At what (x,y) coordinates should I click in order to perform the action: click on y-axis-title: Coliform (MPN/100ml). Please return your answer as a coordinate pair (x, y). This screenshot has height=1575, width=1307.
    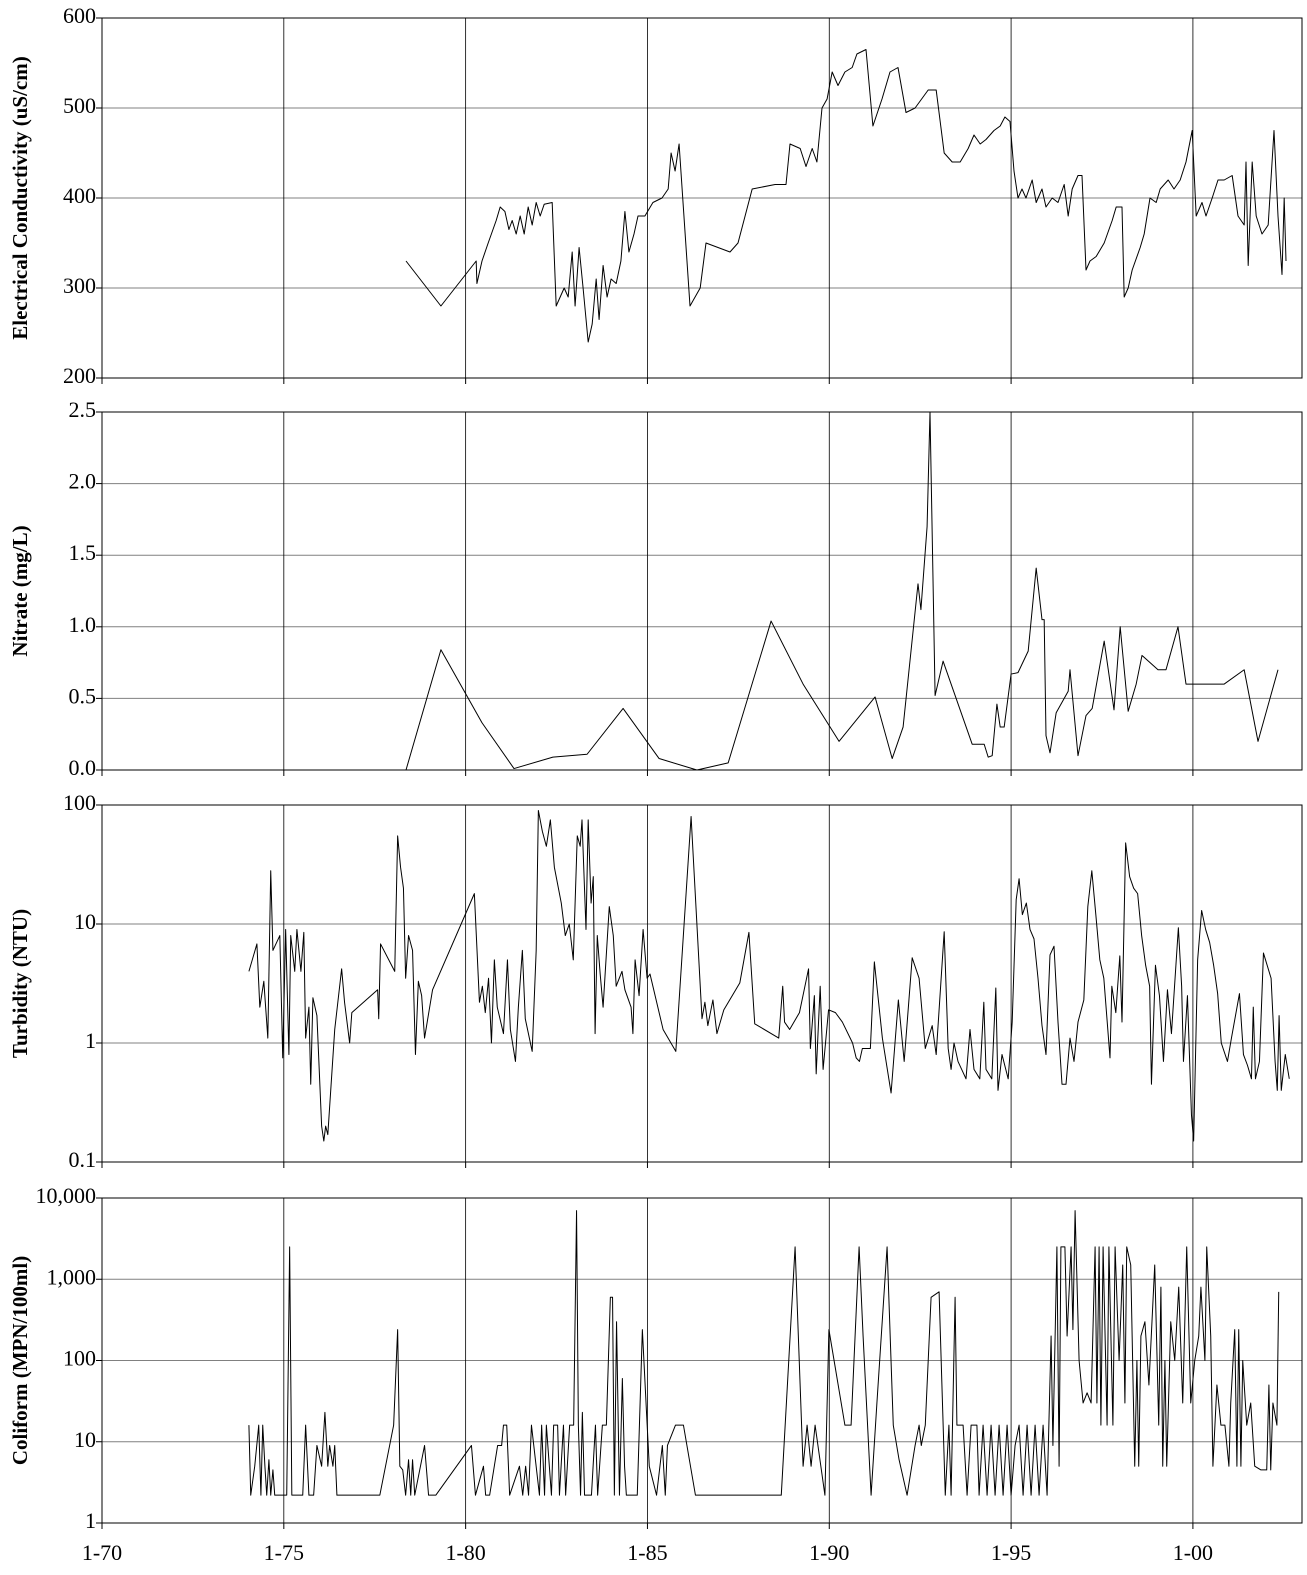
    Looking at the image, I should click on (20, 1360).